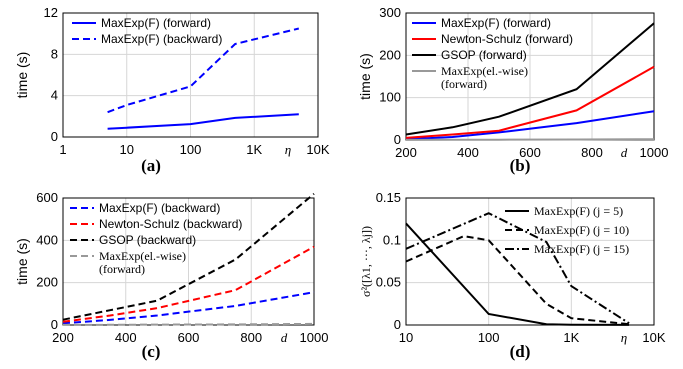 Image resolution: width=683 pixels, height=369 pixels. Describe the element at coordinates (520, 351) in the screenshot. I see `panel-label: (d)` at that location.